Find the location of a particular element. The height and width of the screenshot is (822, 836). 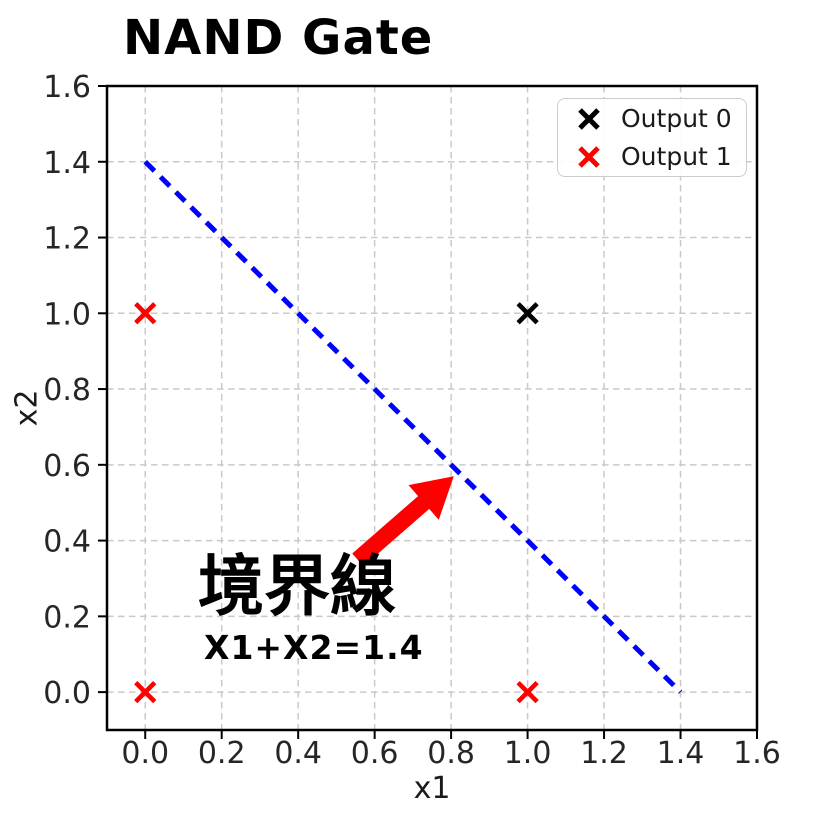

legend-entry-output-0: Output 0 is located at coordinates (661, 118).